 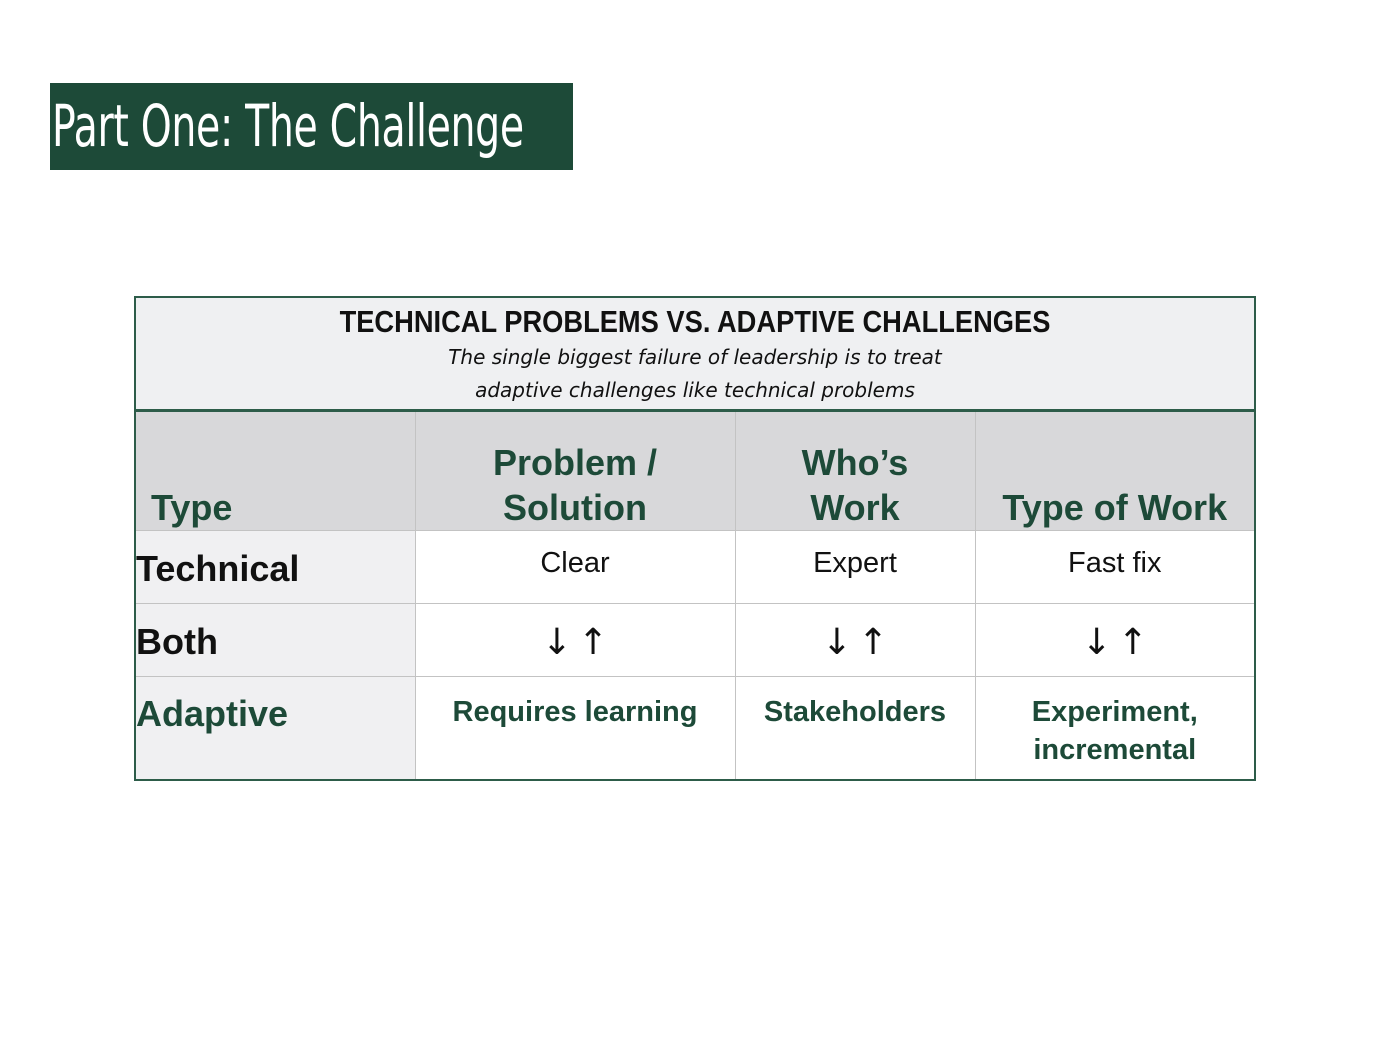 I want to click on column-header-type: Type, so click(x=276, y=471).